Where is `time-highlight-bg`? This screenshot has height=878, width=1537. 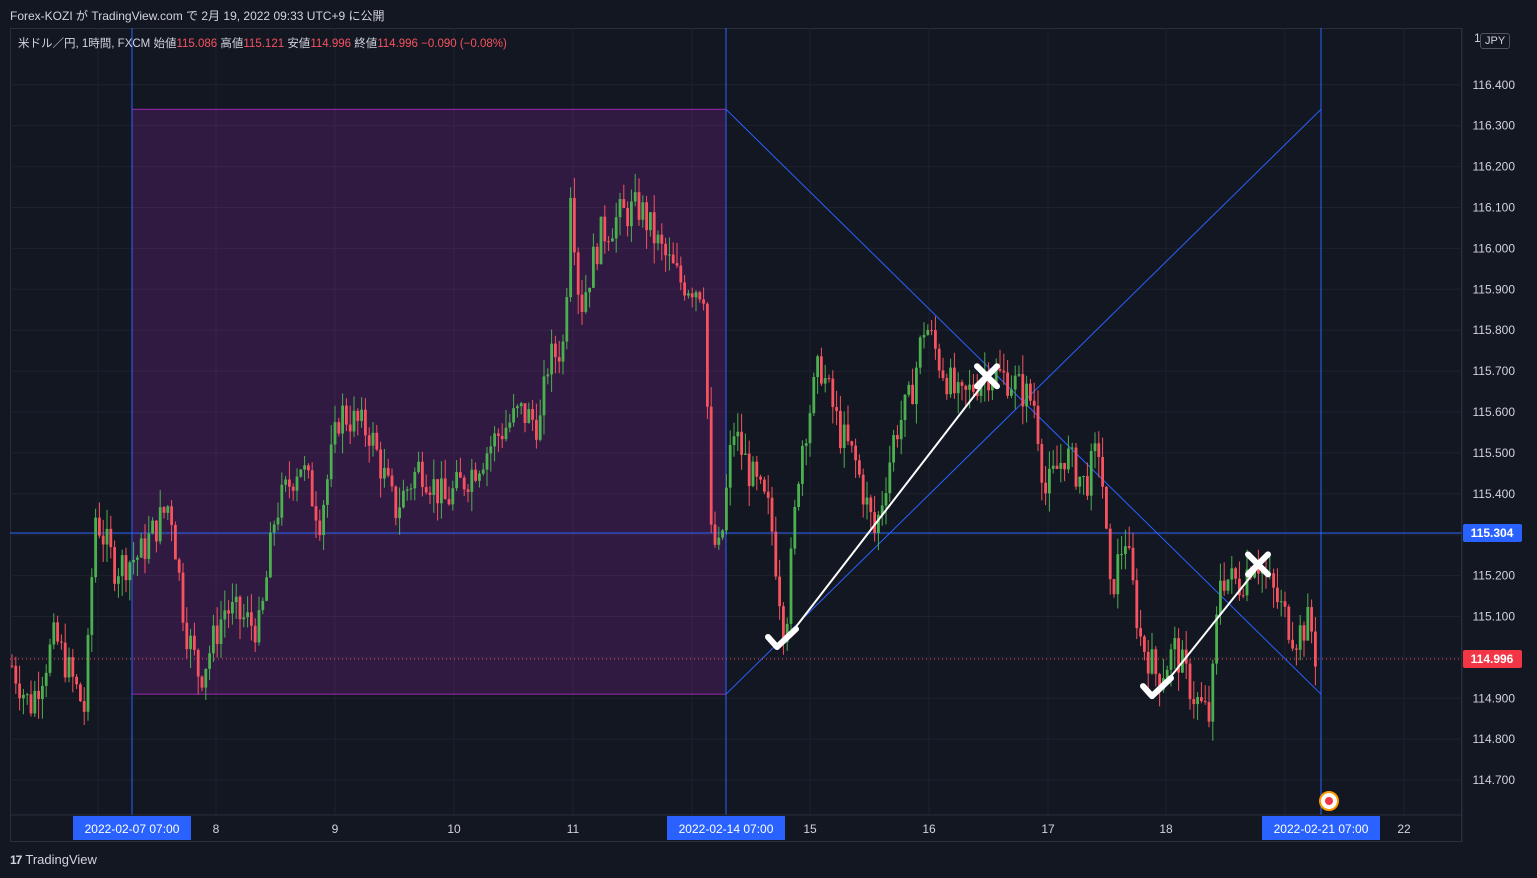
time-highlight-bg is located at coordinates (726, 828).